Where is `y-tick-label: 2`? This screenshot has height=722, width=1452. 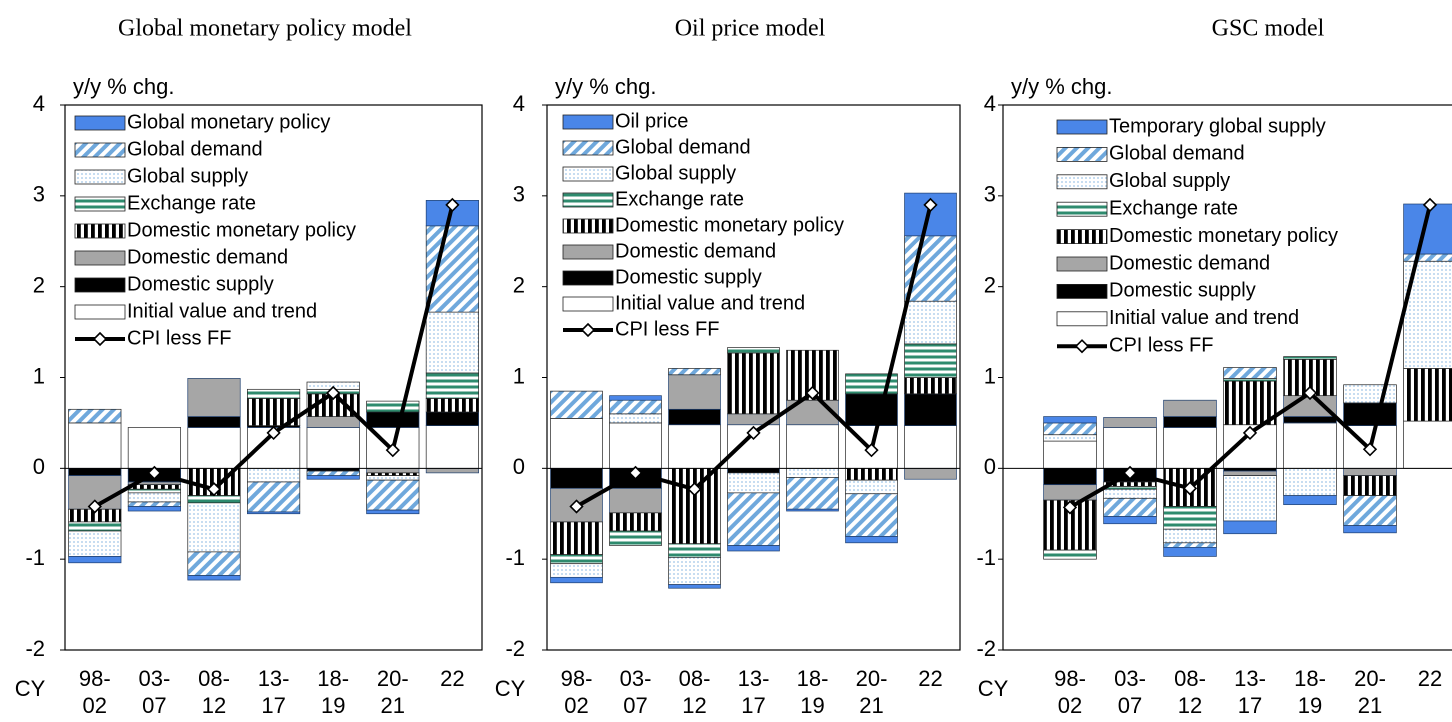 y-tick-label: 2 is located at coordinates (519, 284).